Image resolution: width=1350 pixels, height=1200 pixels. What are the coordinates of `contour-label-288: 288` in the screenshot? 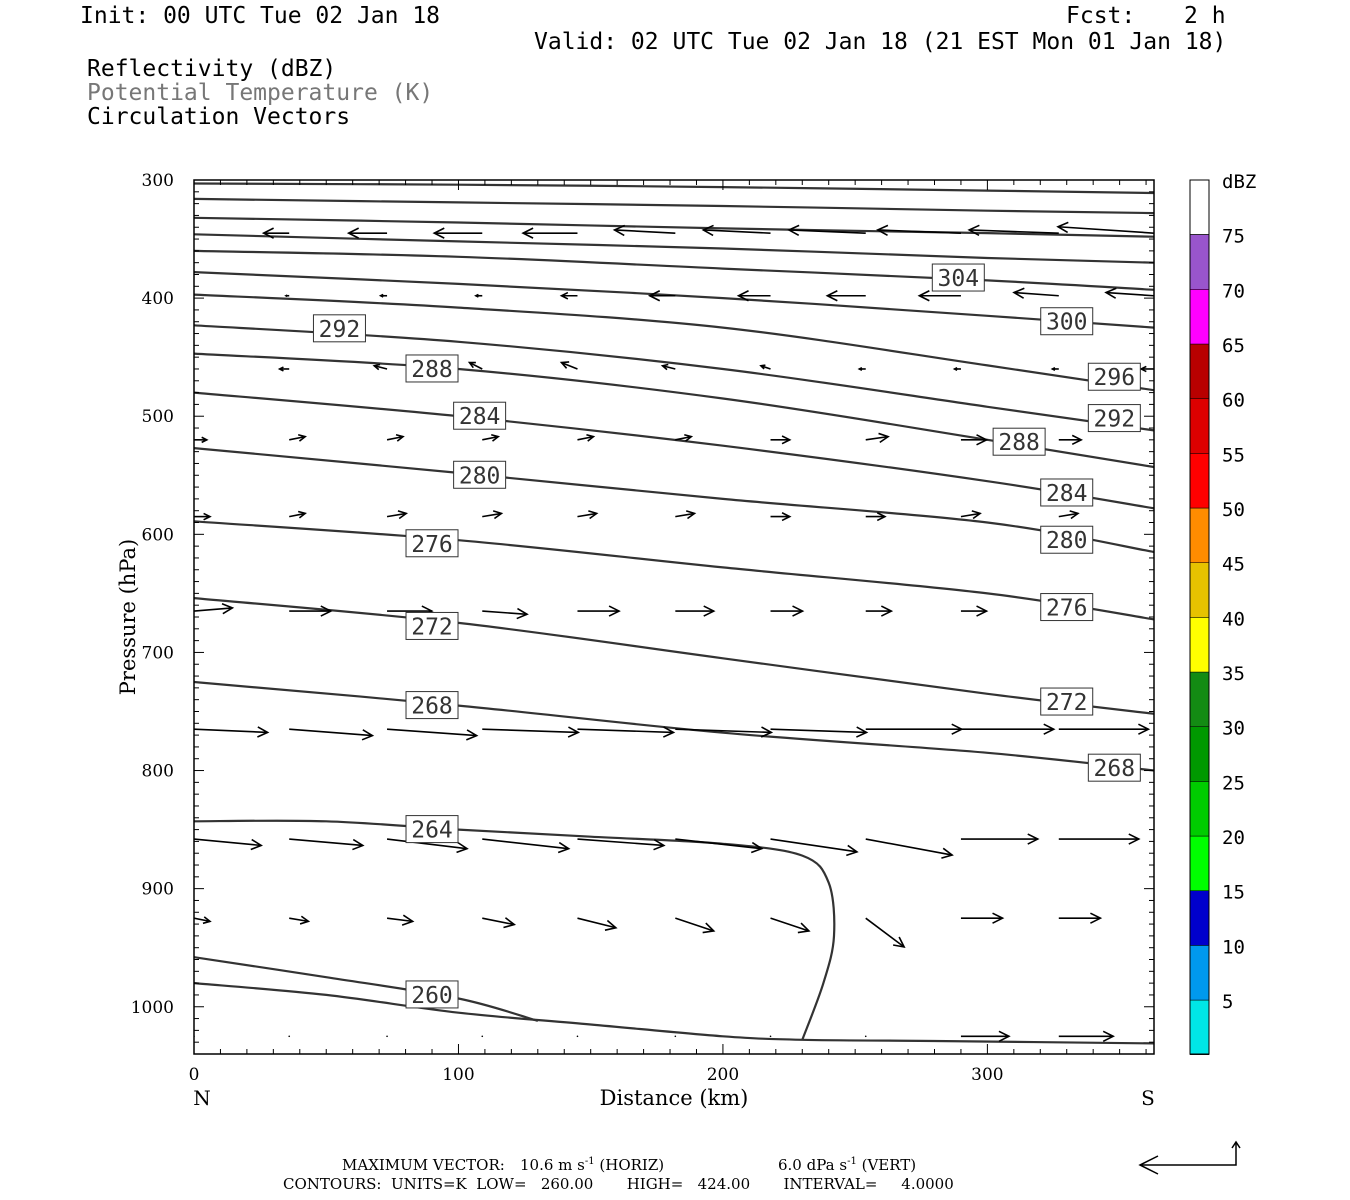 It's located at (432, 370).